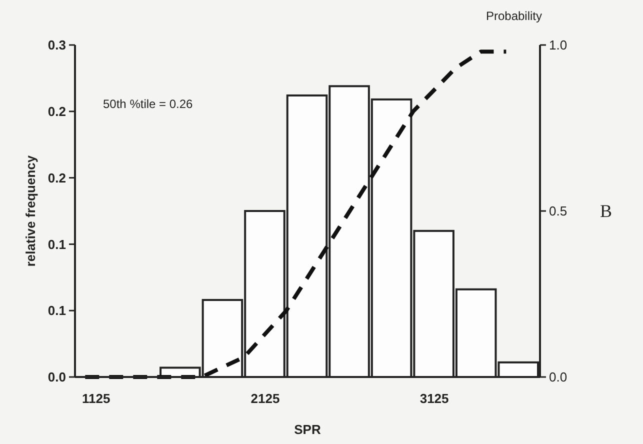 This screenshot has height=444, width=643. I want to click on y-tick-label: 0.0, so click(57, 377).